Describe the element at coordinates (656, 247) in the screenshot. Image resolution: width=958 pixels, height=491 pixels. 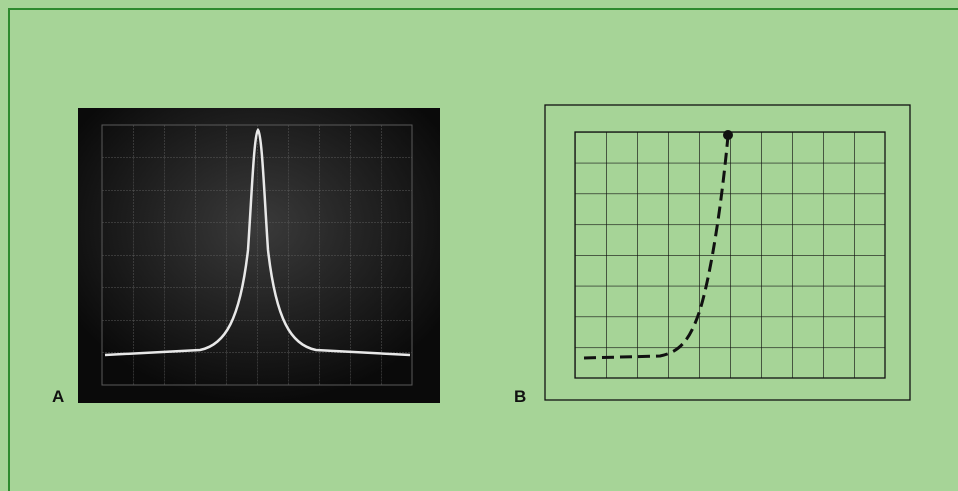
I see `sketch-trace` at that location.